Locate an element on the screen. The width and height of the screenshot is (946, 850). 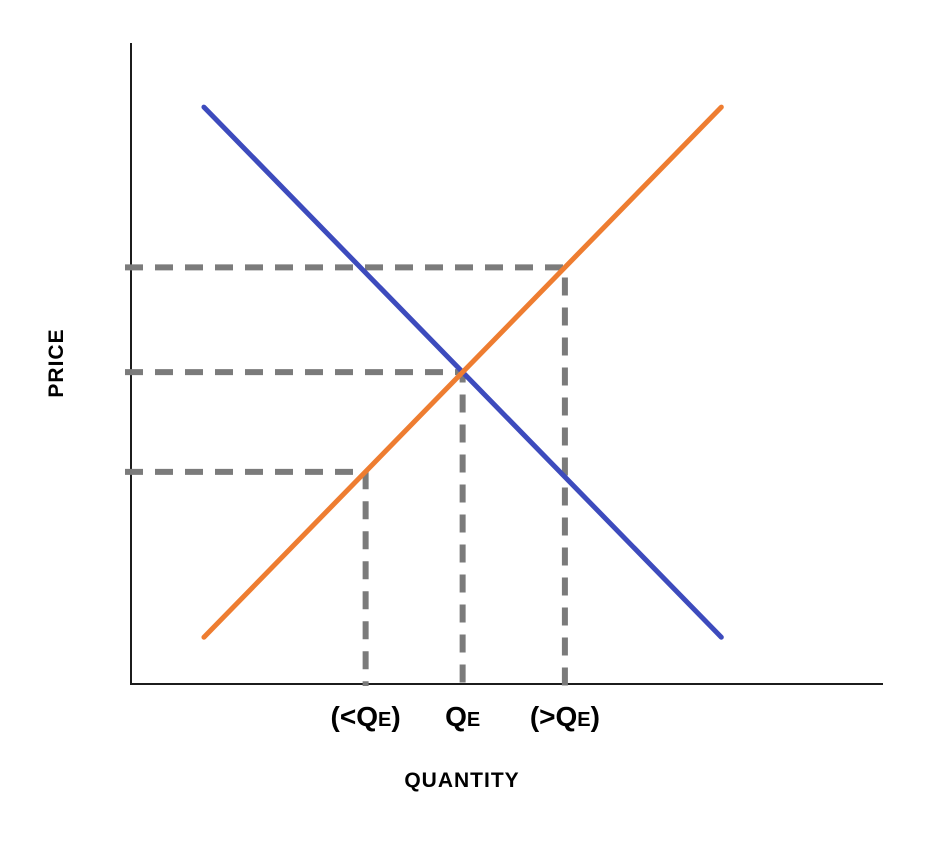
guide-below-equilibrium-quantity is located at coordinates (247, 577).